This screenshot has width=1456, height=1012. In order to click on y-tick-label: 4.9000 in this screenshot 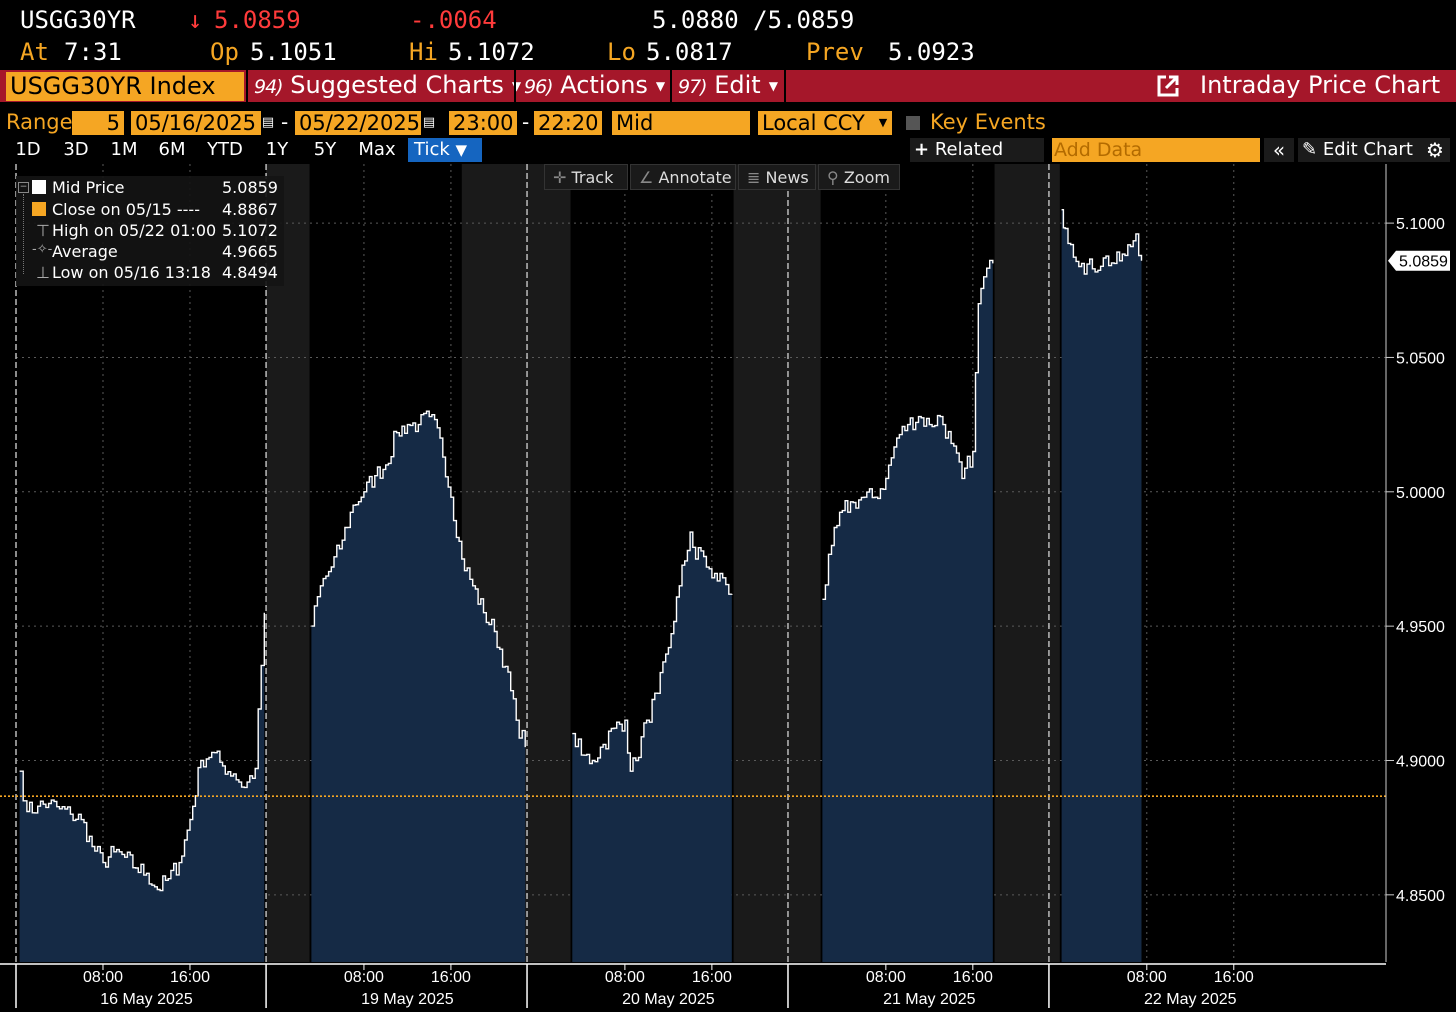, I will do `click(1420, 761)`.